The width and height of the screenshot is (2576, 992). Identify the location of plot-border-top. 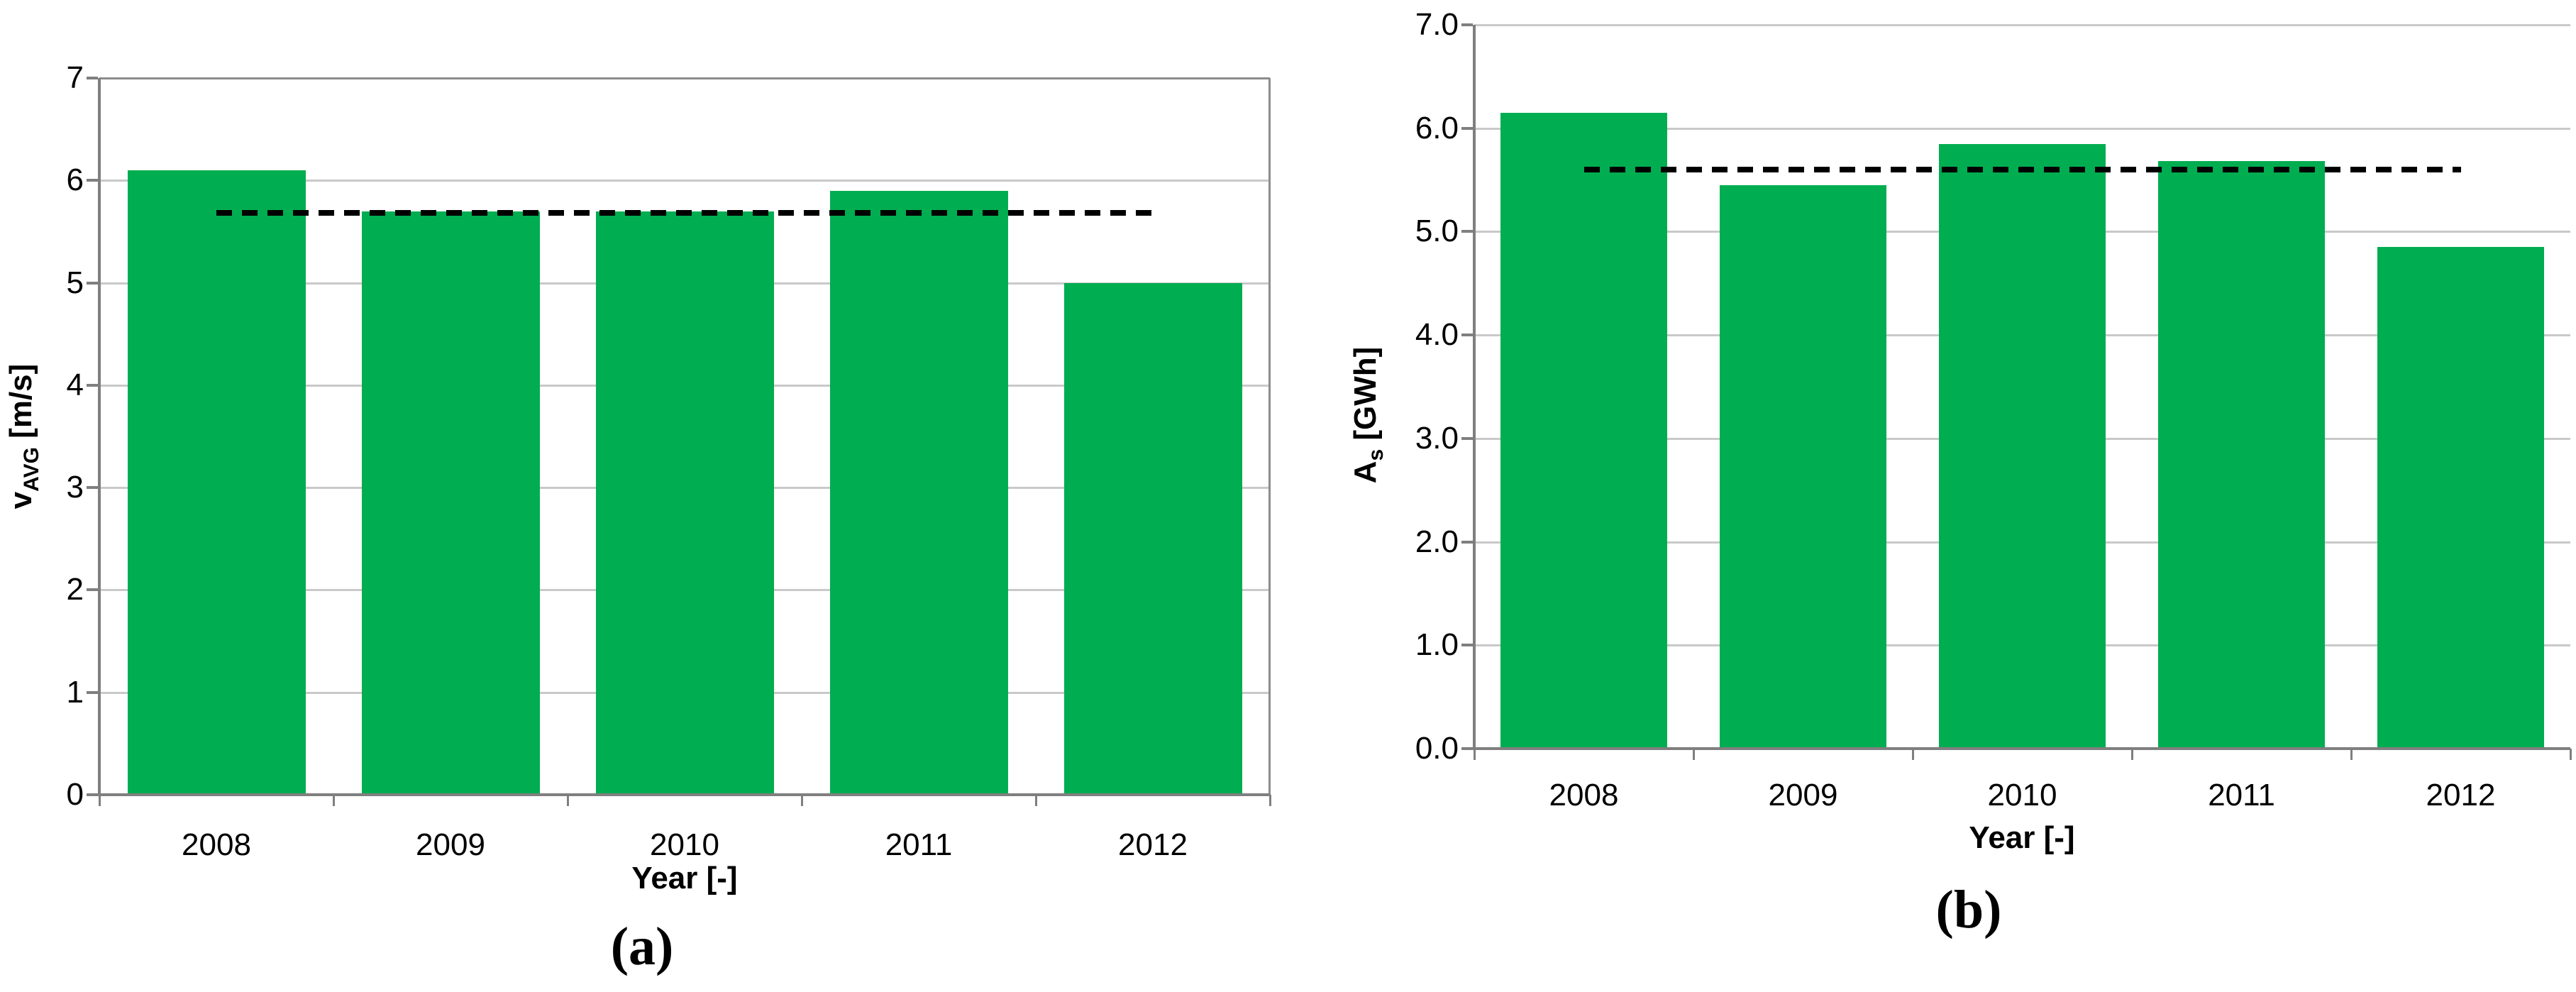
(684, 78).